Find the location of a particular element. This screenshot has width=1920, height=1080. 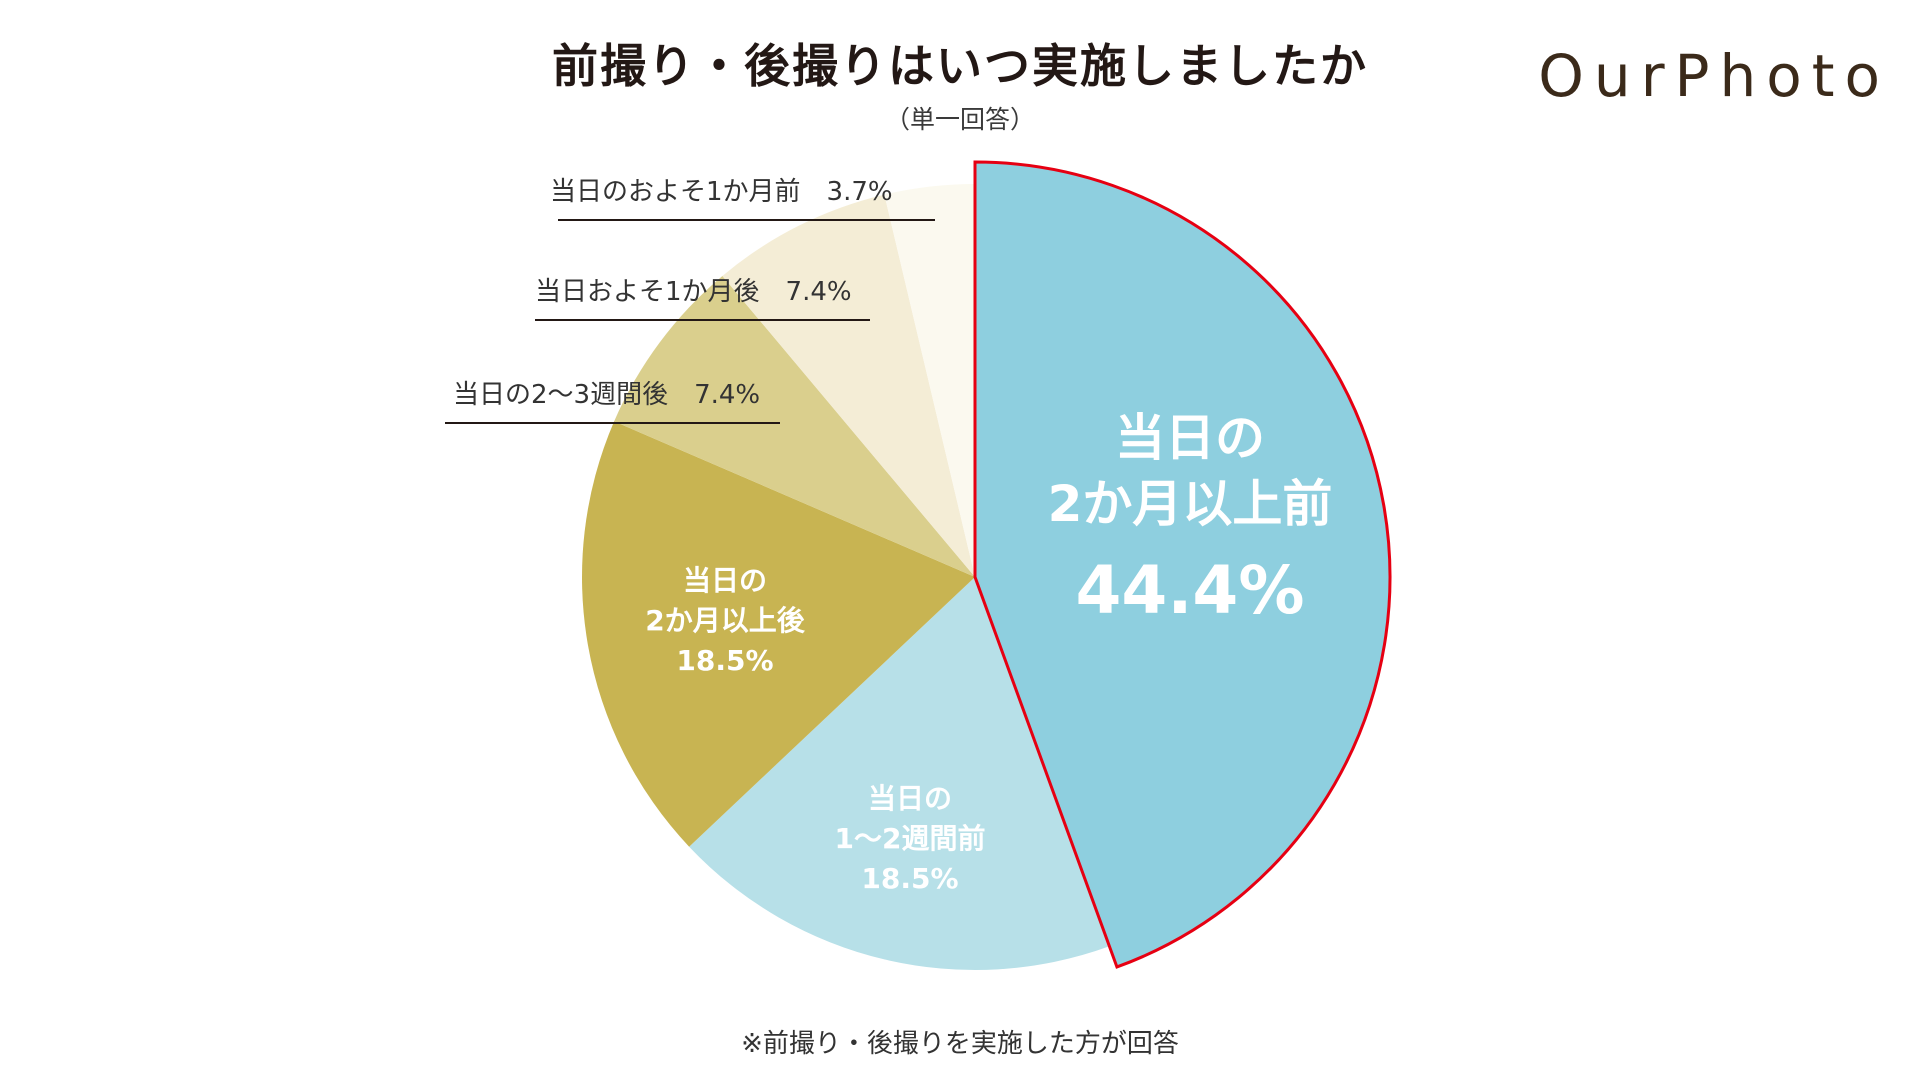

slice-label-1-line-2: 2か月以上前 is located at coordinates (1190, 504).